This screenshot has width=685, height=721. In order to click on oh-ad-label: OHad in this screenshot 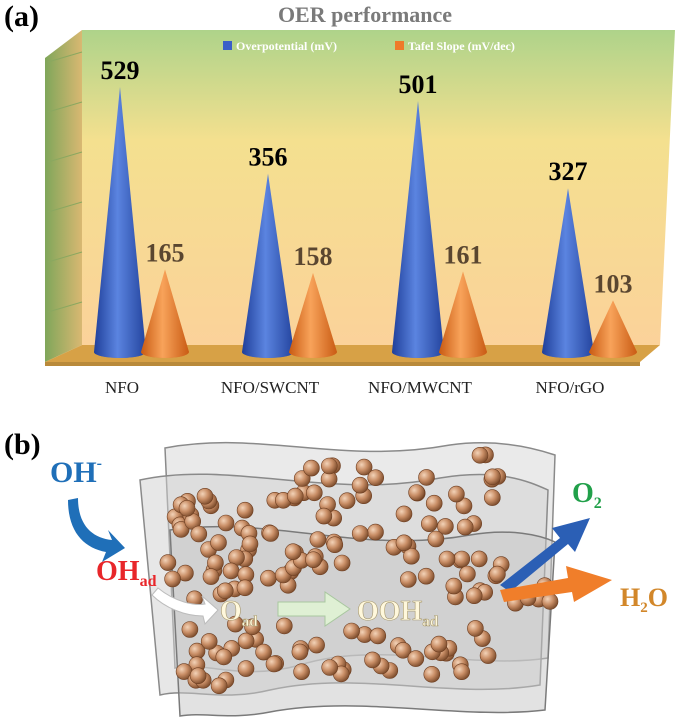, I will do `click(126, 573)`.